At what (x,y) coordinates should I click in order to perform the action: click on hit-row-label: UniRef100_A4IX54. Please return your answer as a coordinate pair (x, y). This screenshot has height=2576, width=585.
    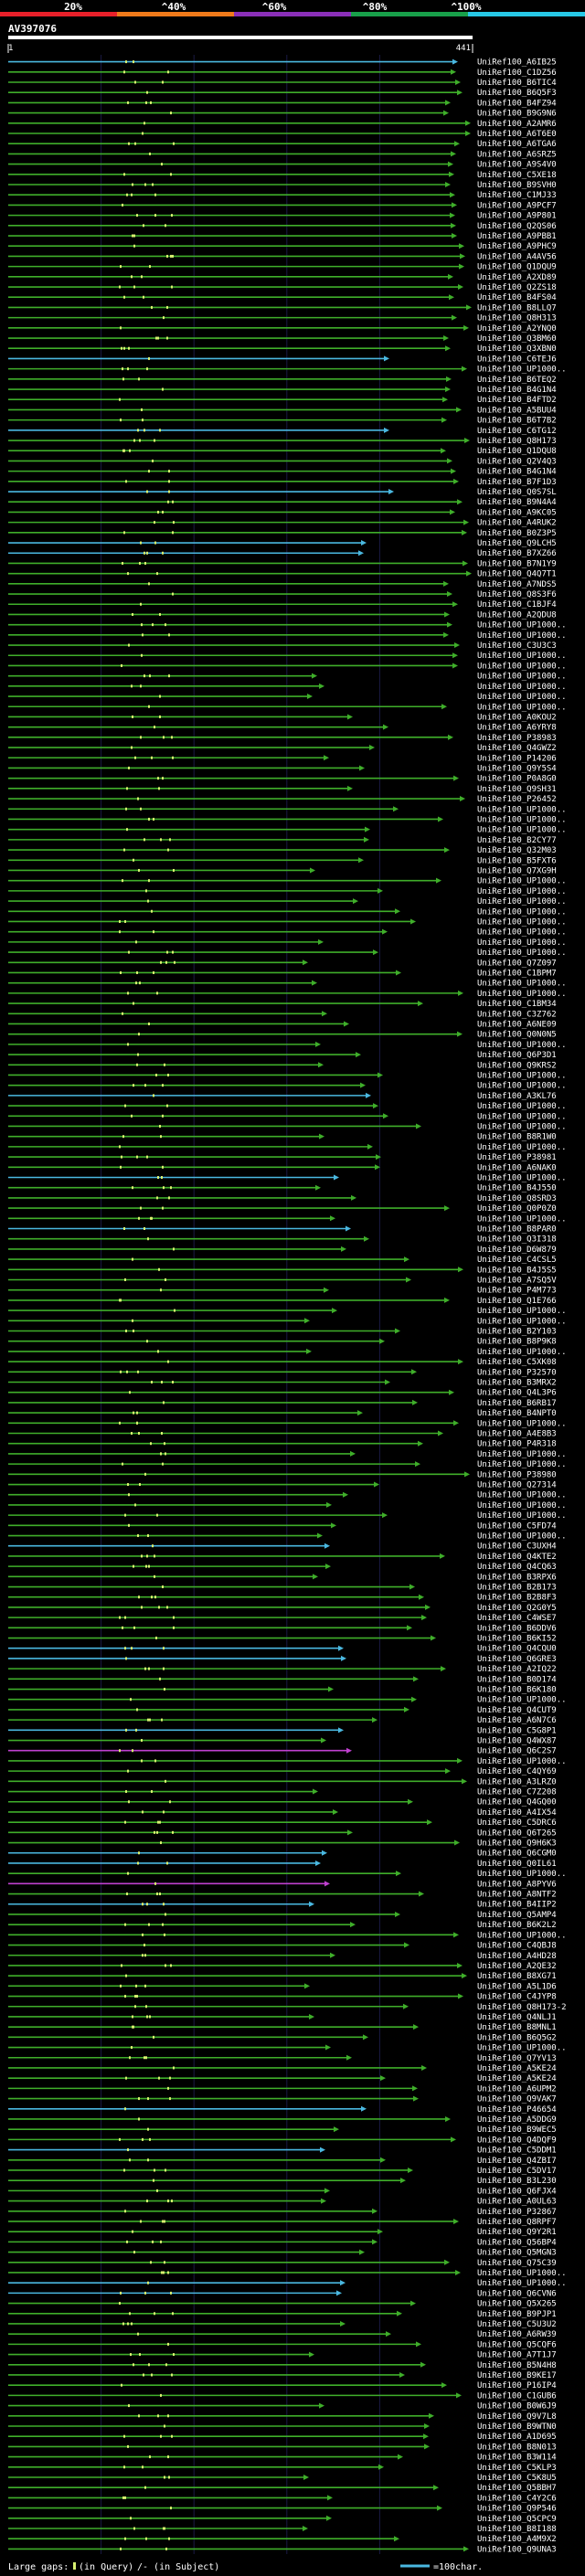
    Looking at the image, I should click on (517, 1813).